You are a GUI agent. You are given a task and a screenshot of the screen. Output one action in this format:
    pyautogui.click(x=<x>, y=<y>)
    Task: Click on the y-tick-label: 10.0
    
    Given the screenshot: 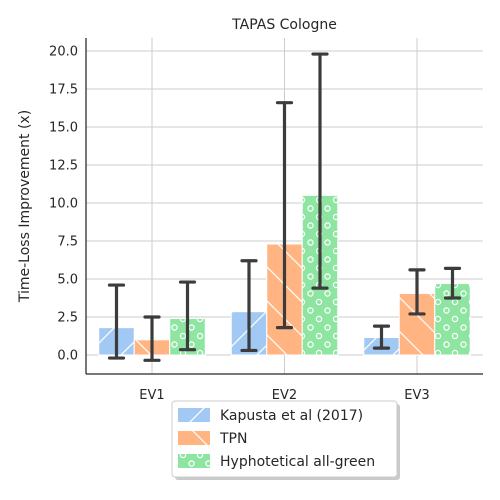 What is the action you would take?
    pyautogui.click(x=63, y=204)
    